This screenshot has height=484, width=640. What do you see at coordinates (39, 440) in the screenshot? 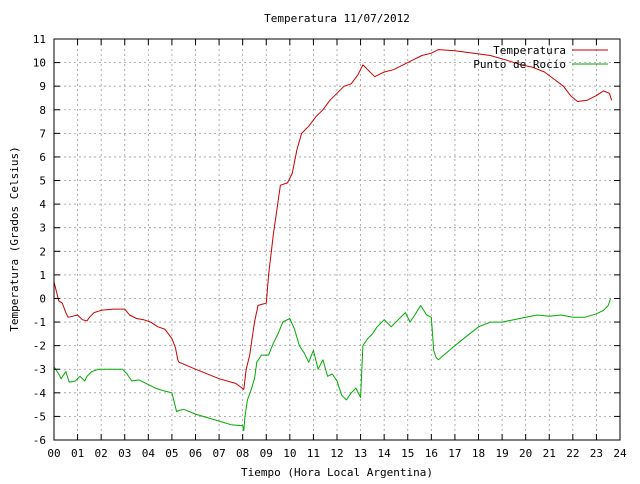
I see `y-tick-label: -6` at bounding box center [39, 440].